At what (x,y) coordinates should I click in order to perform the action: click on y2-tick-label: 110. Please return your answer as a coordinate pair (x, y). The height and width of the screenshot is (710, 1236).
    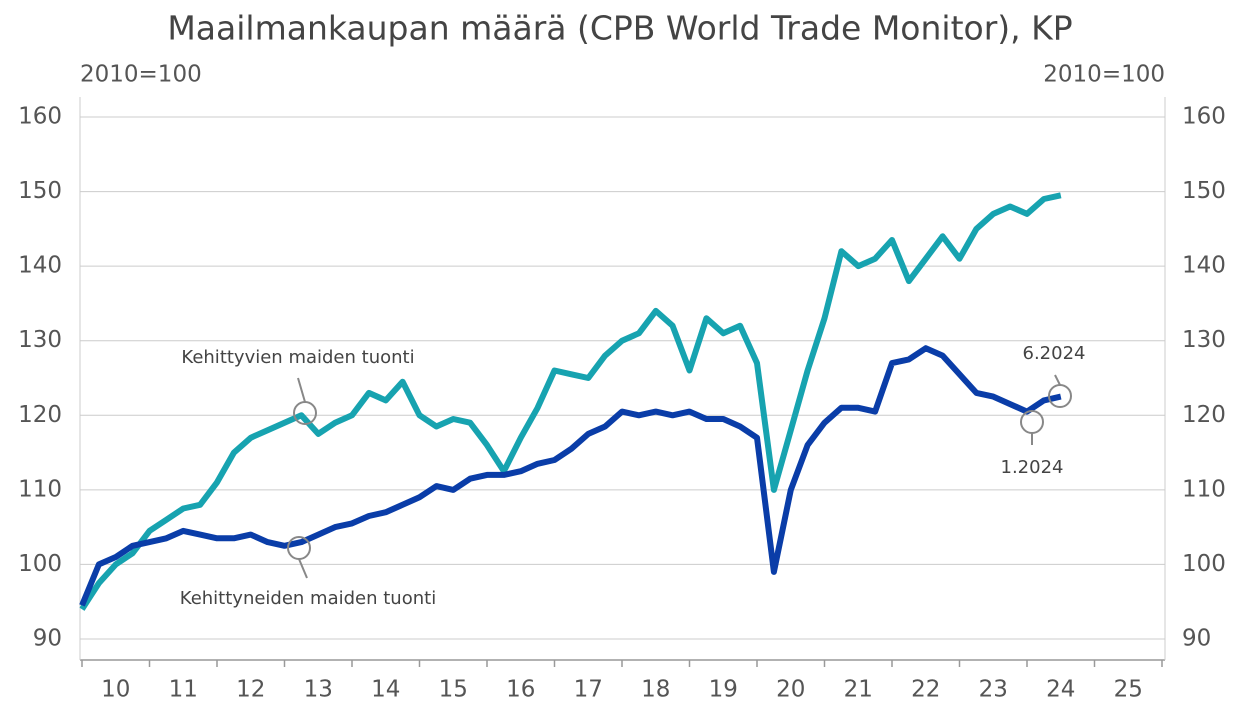
    Looking at the image, I should click on (1204, 489).